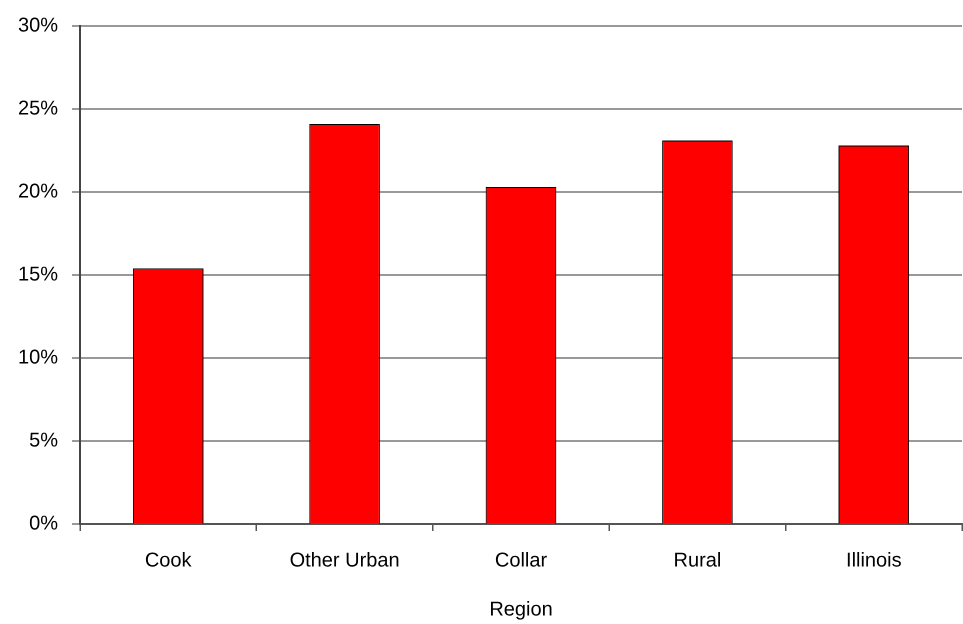 The height and width of the screenshot is (624, 963). I want to click on x-tick-label: Cook, so click(168, 561).